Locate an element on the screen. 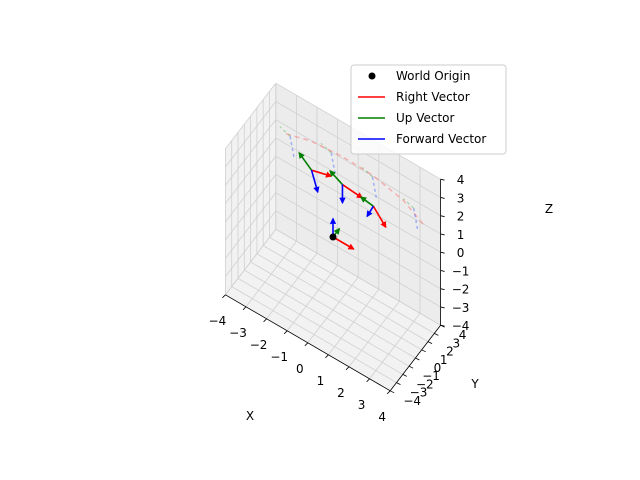 Image resolution: width=640 pixels, height=480 pixels. y-tick-label: 4 is located at coordinates (463, 335).